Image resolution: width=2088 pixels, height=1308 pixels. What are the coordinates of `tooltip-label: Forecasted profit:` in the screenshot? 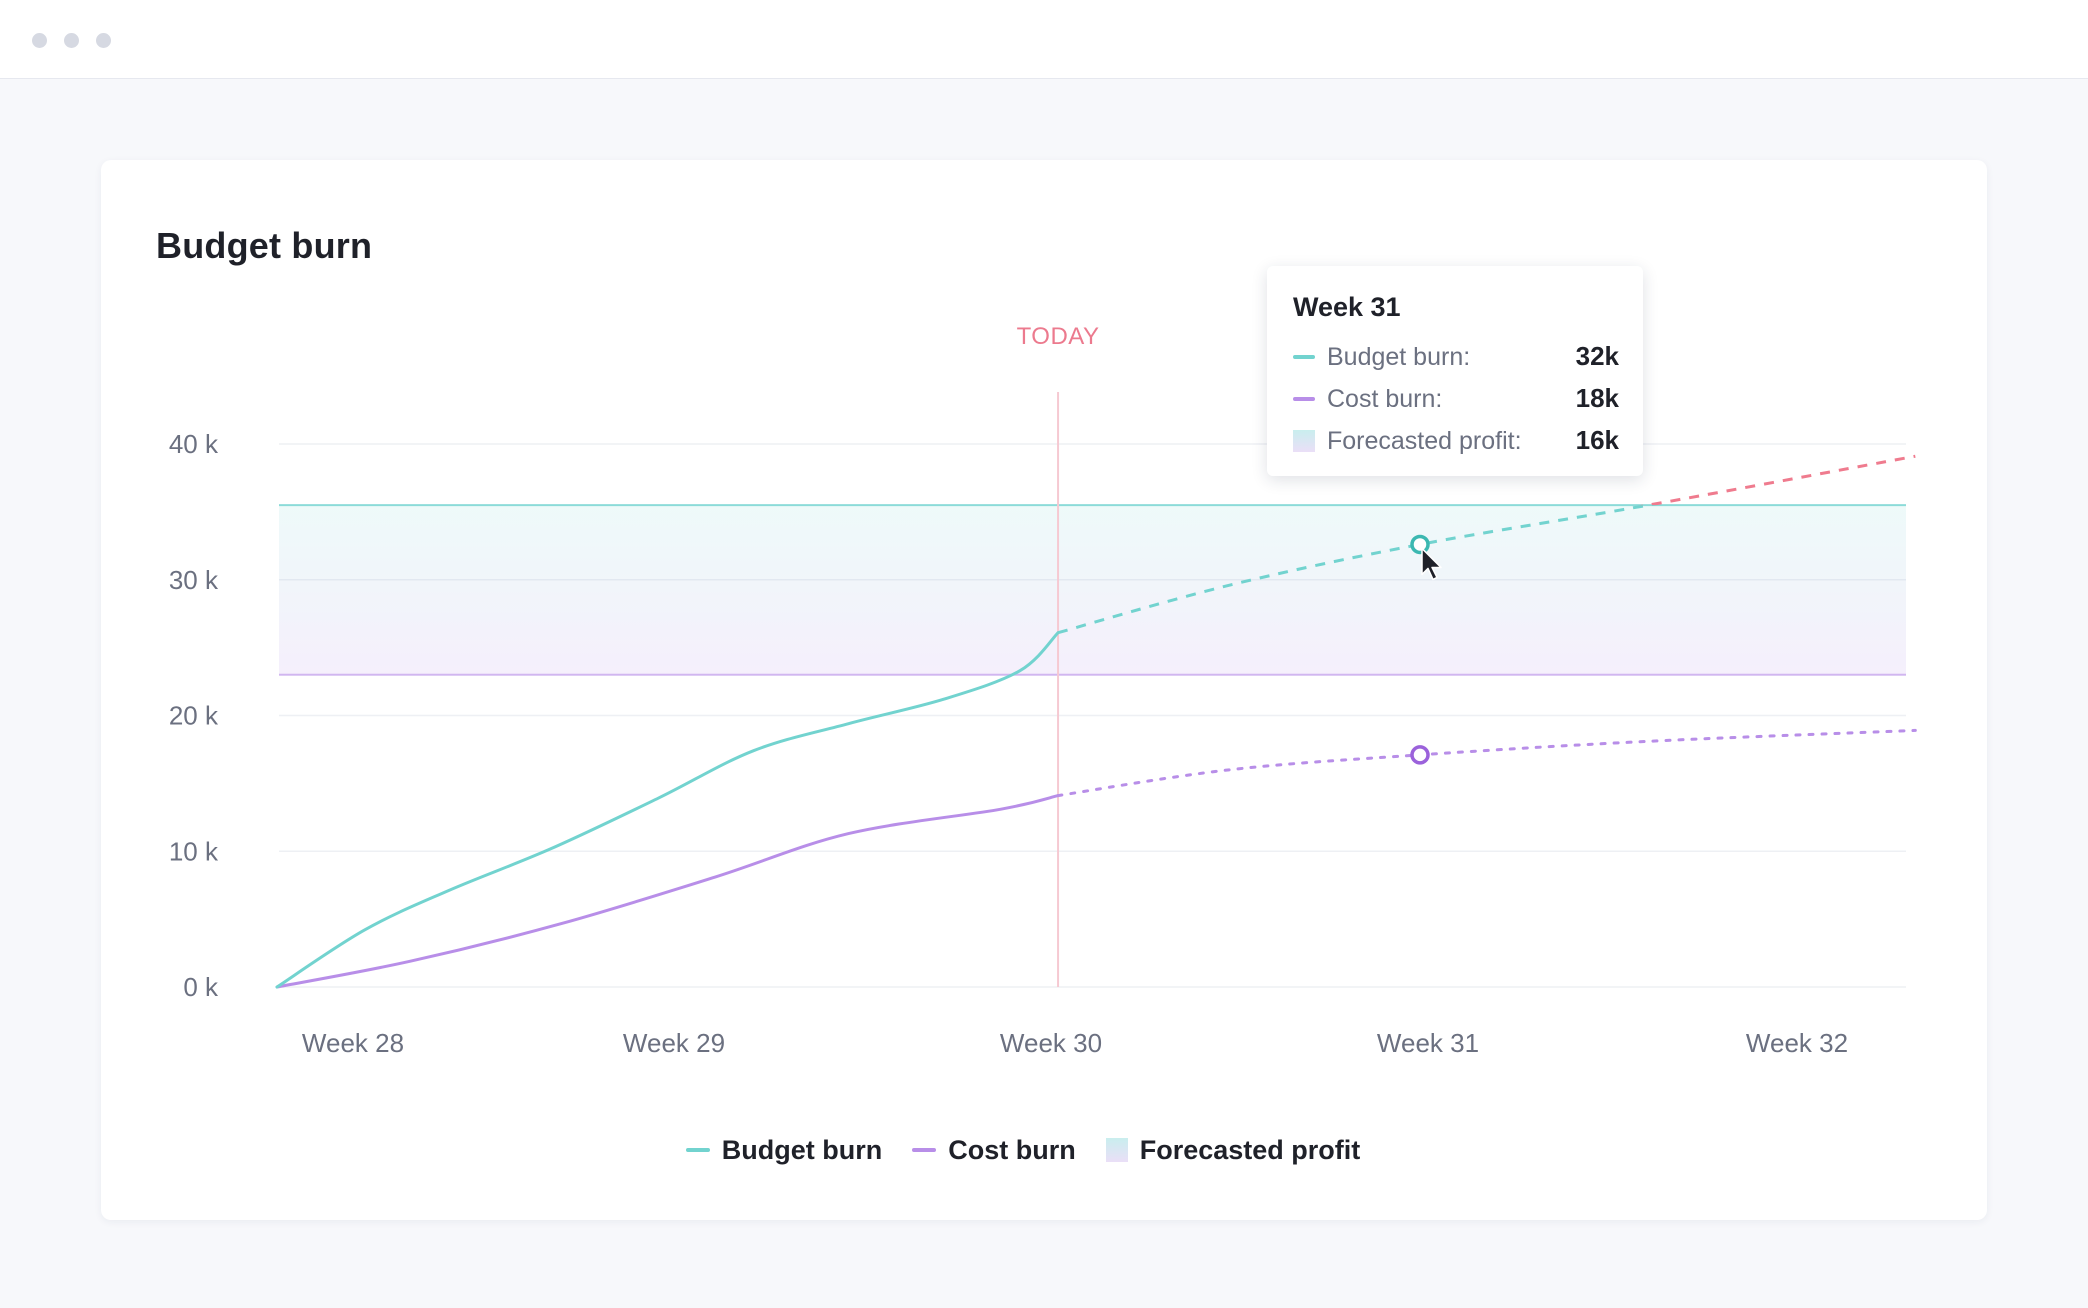 It's located at (1424, 441).